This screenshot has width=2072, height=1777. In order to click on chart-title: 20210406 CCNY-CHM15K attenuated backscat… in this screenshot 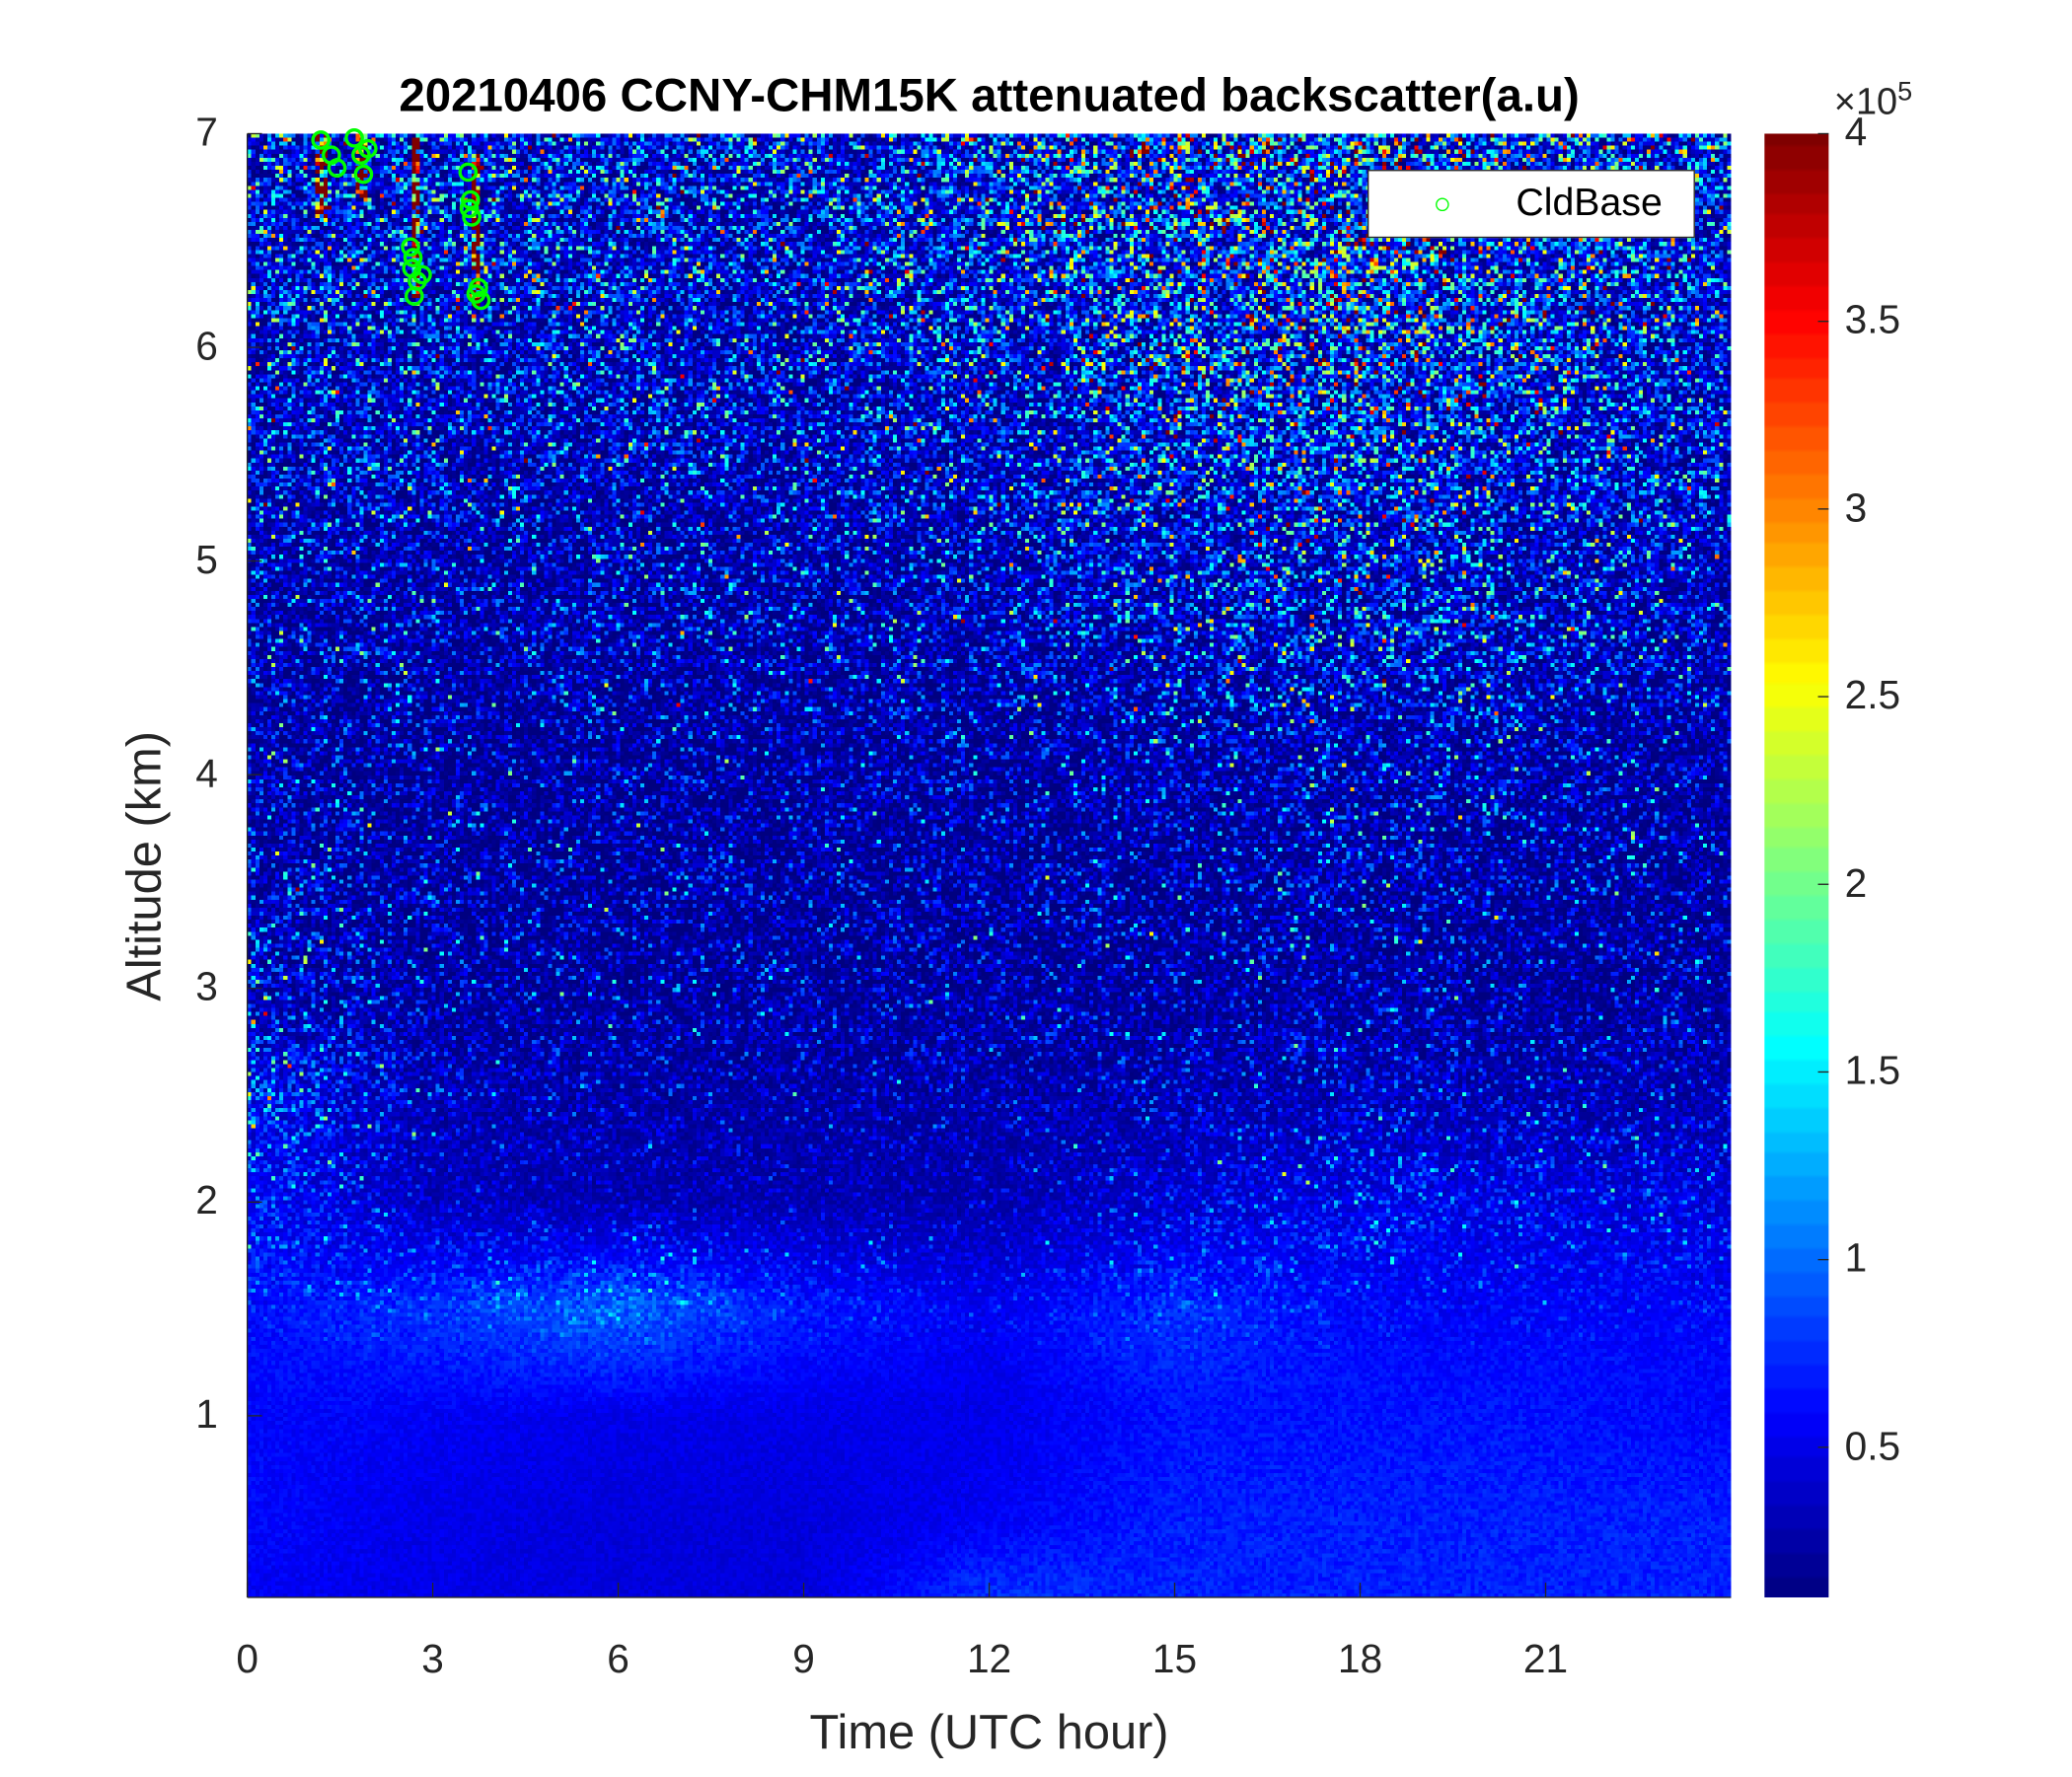, I will do `click(990, 95)`.